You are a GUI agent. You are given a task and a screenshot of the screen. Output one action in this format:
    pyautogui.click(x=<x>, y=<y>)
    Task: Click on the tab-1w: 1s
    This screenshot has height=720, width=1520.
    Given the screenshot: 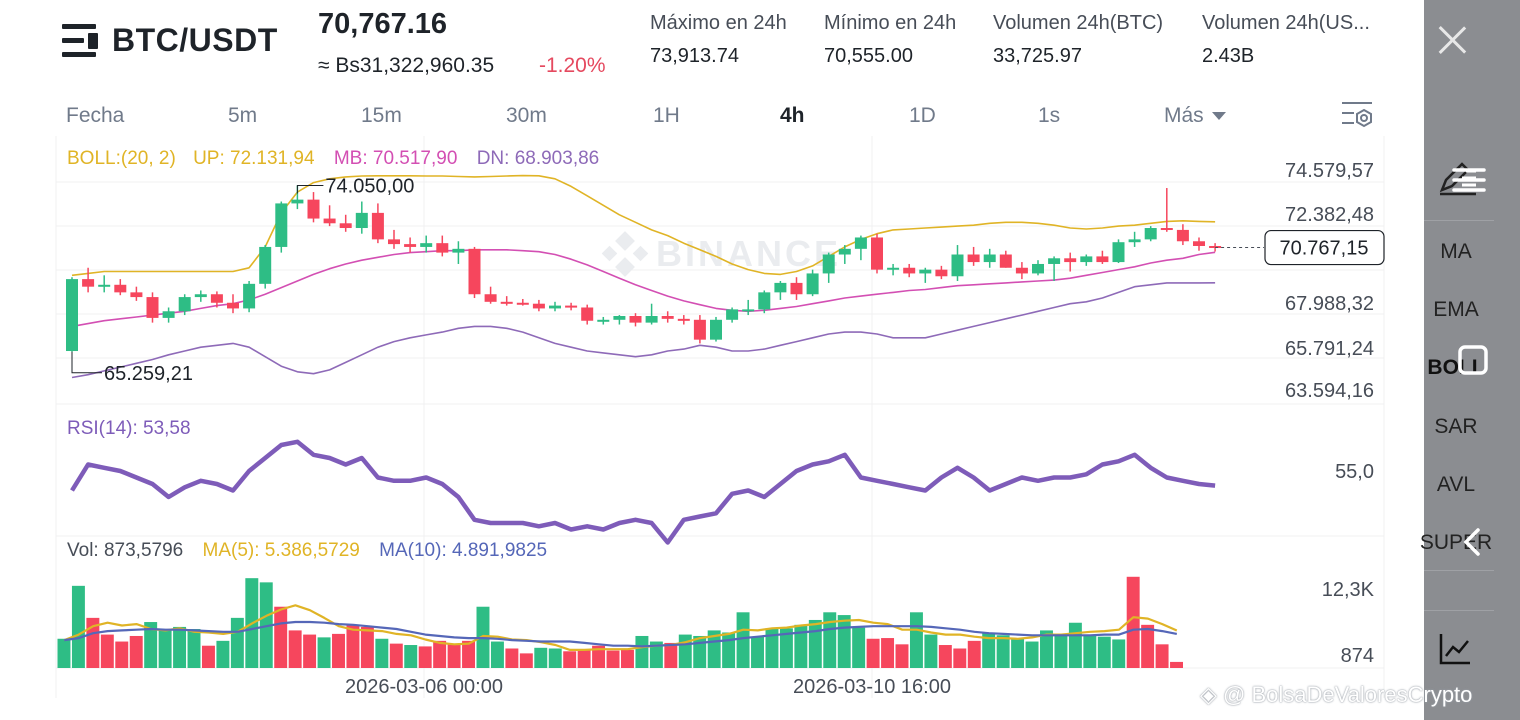 What is the action you would take?
    pyautogui.click(x=1049, y=115)
    